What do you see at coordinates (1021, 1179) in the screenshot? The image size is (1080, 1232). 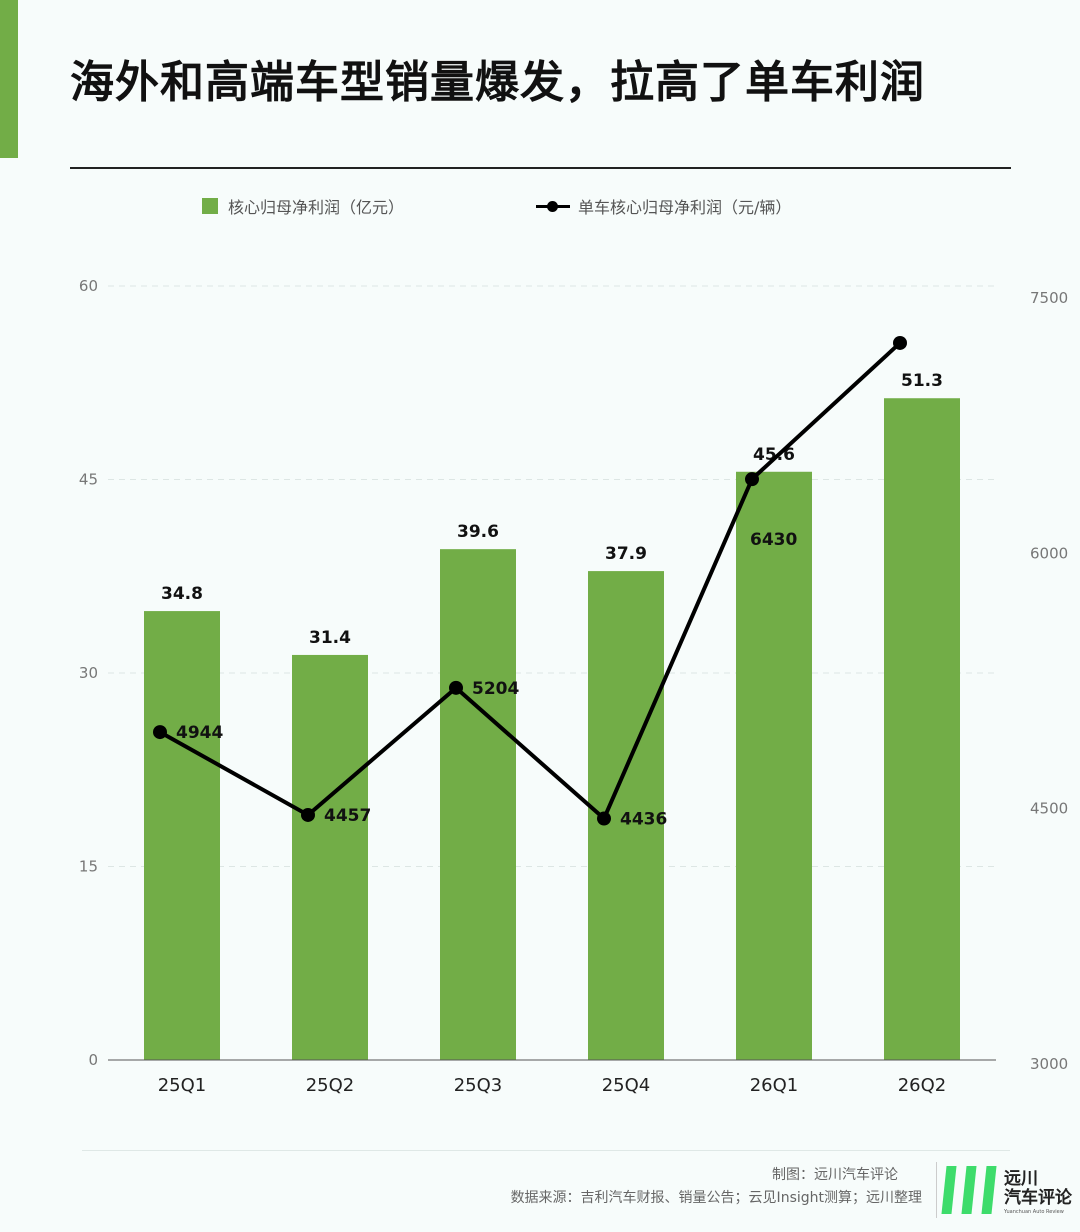 I see `logo-name-line1: 远川` at bounding box center [1021, 1179].